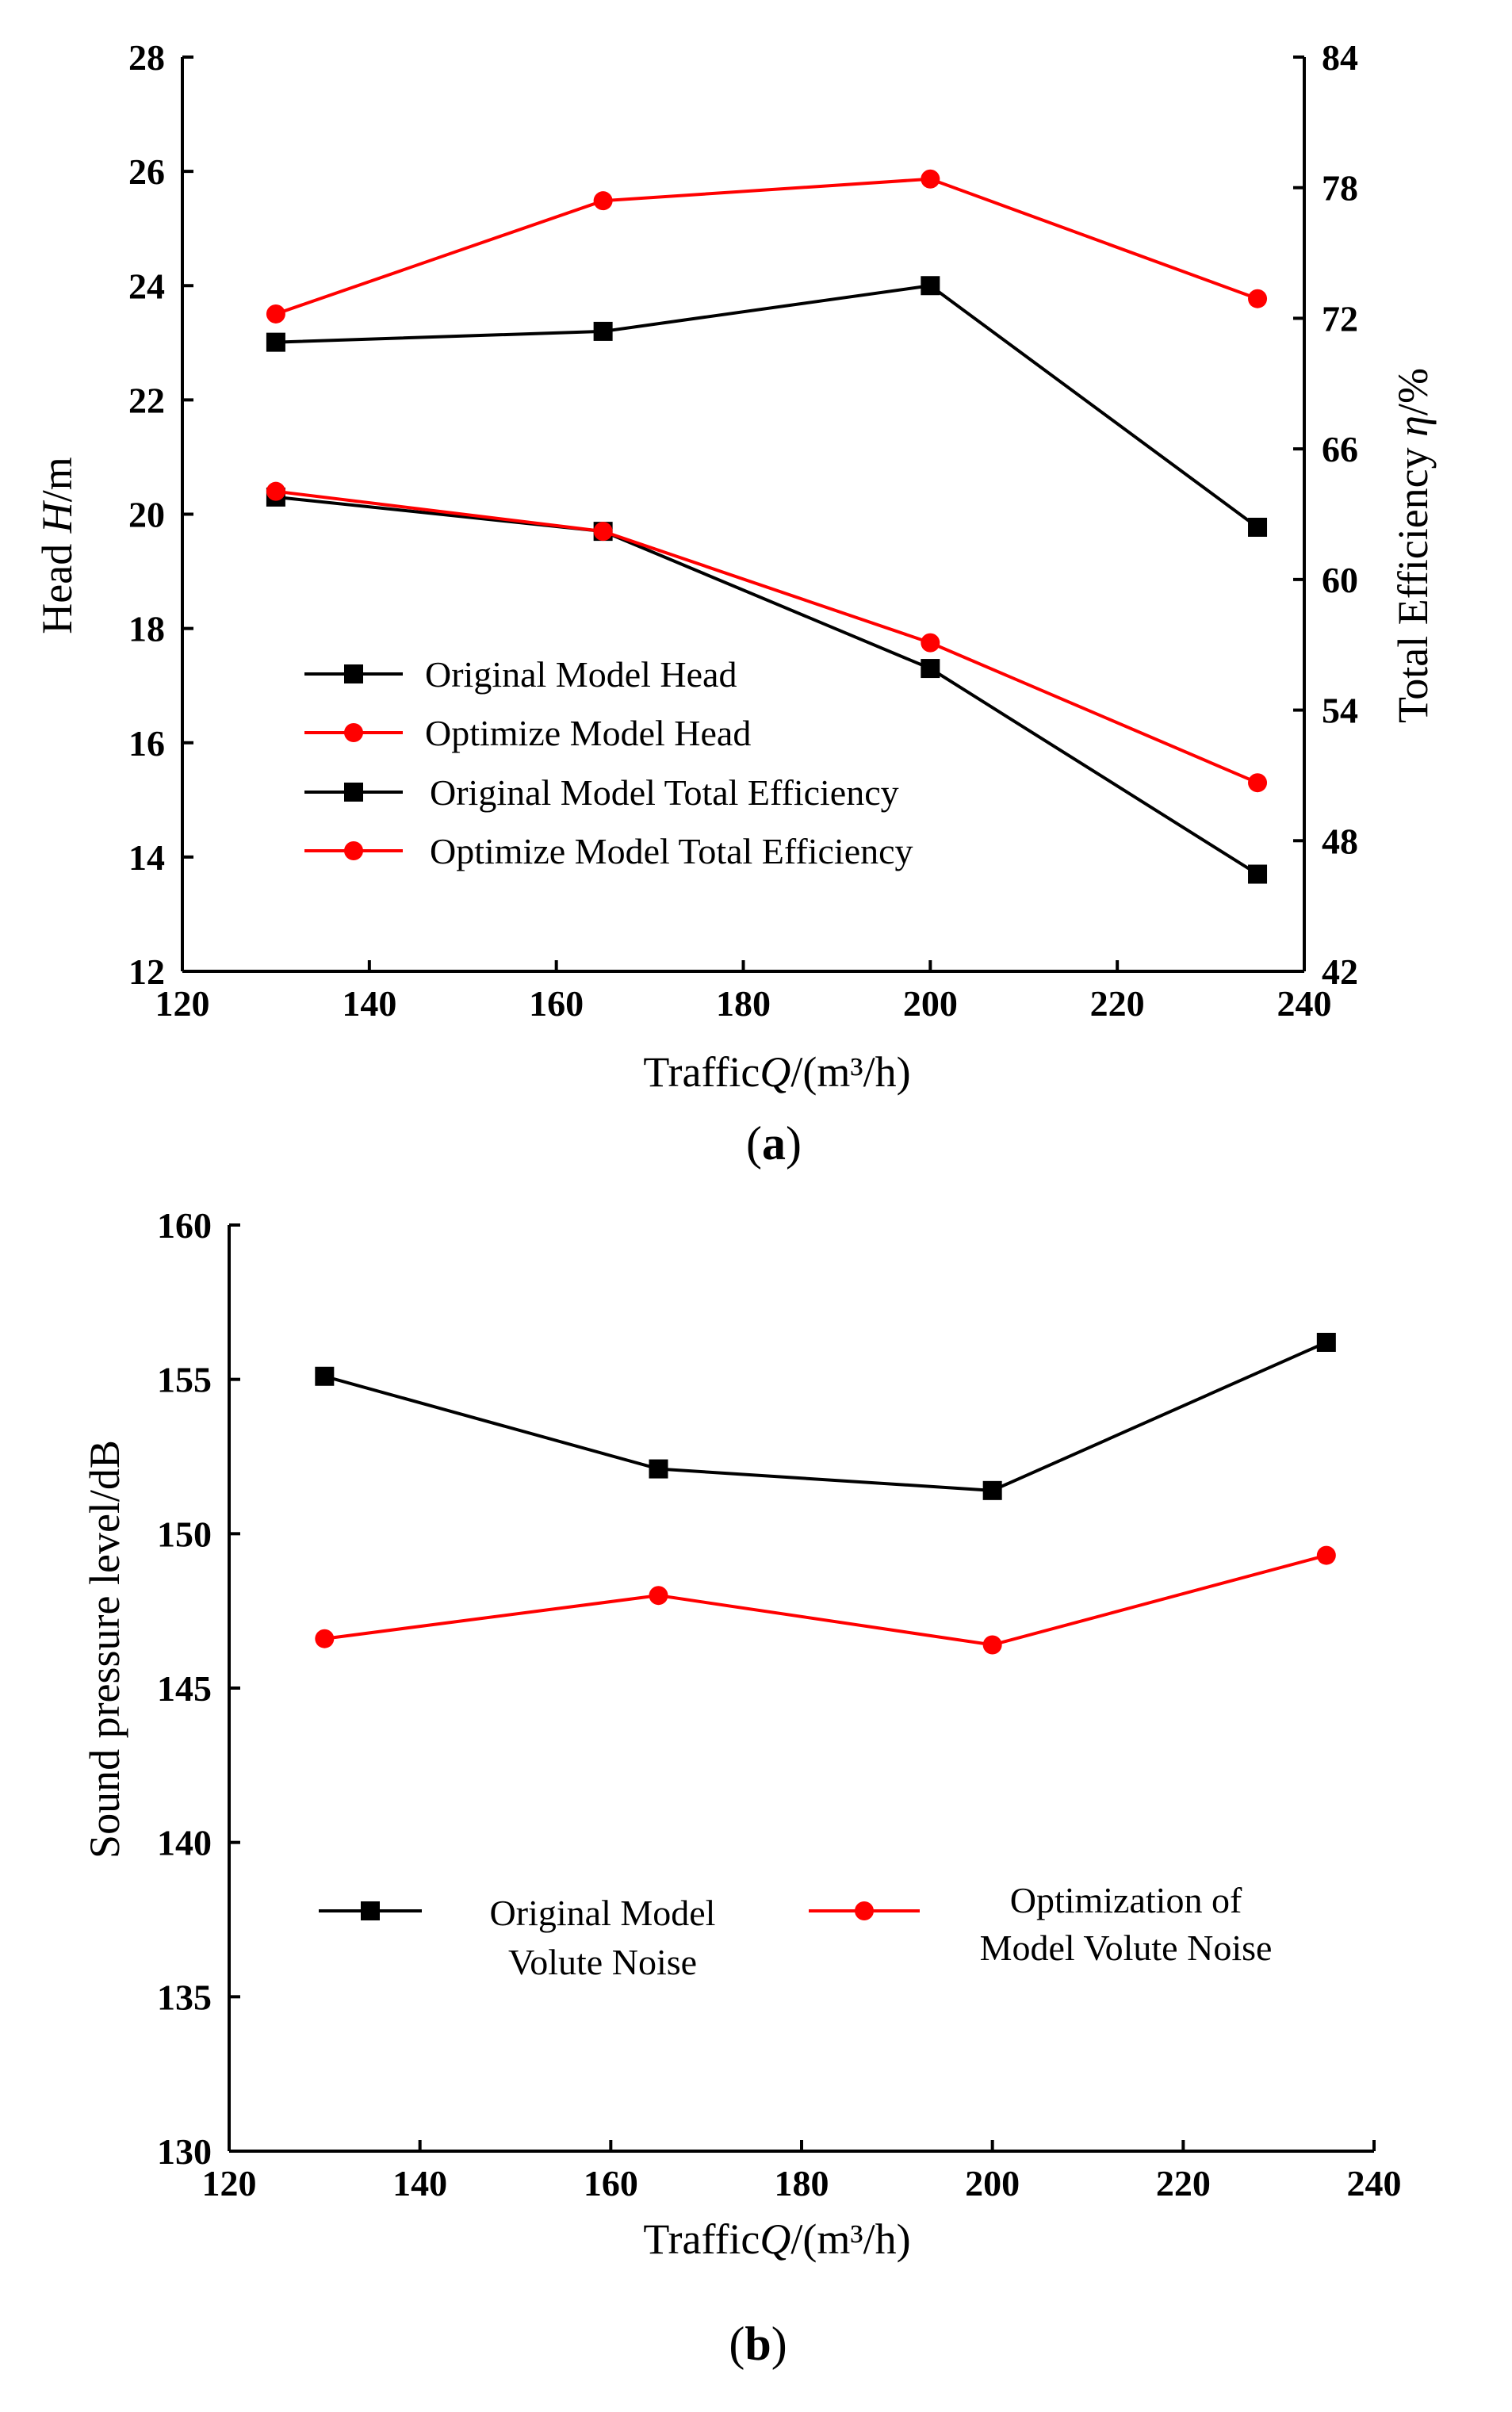 The width and height of the screenshot is (1512, 2412). What do you see at coordinates (147, 857) in the screenshot?
I see `chart-a-y-tick-label: 14` at bounding box center [147, 857].